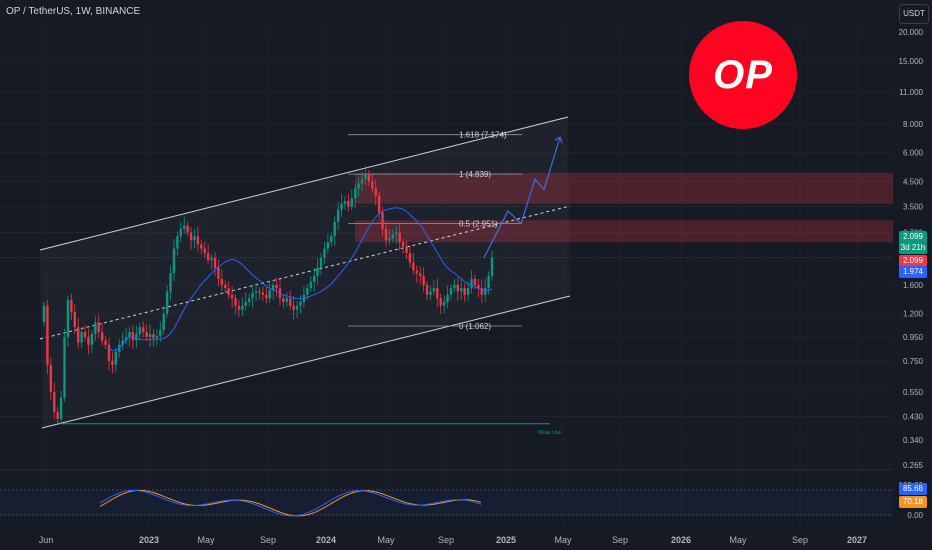 The width and height of the screenshot is (932, 550). Describe the element at coordinates (911, 32) in the screenshot. I see `price-tick-label: 20.000` at that location.